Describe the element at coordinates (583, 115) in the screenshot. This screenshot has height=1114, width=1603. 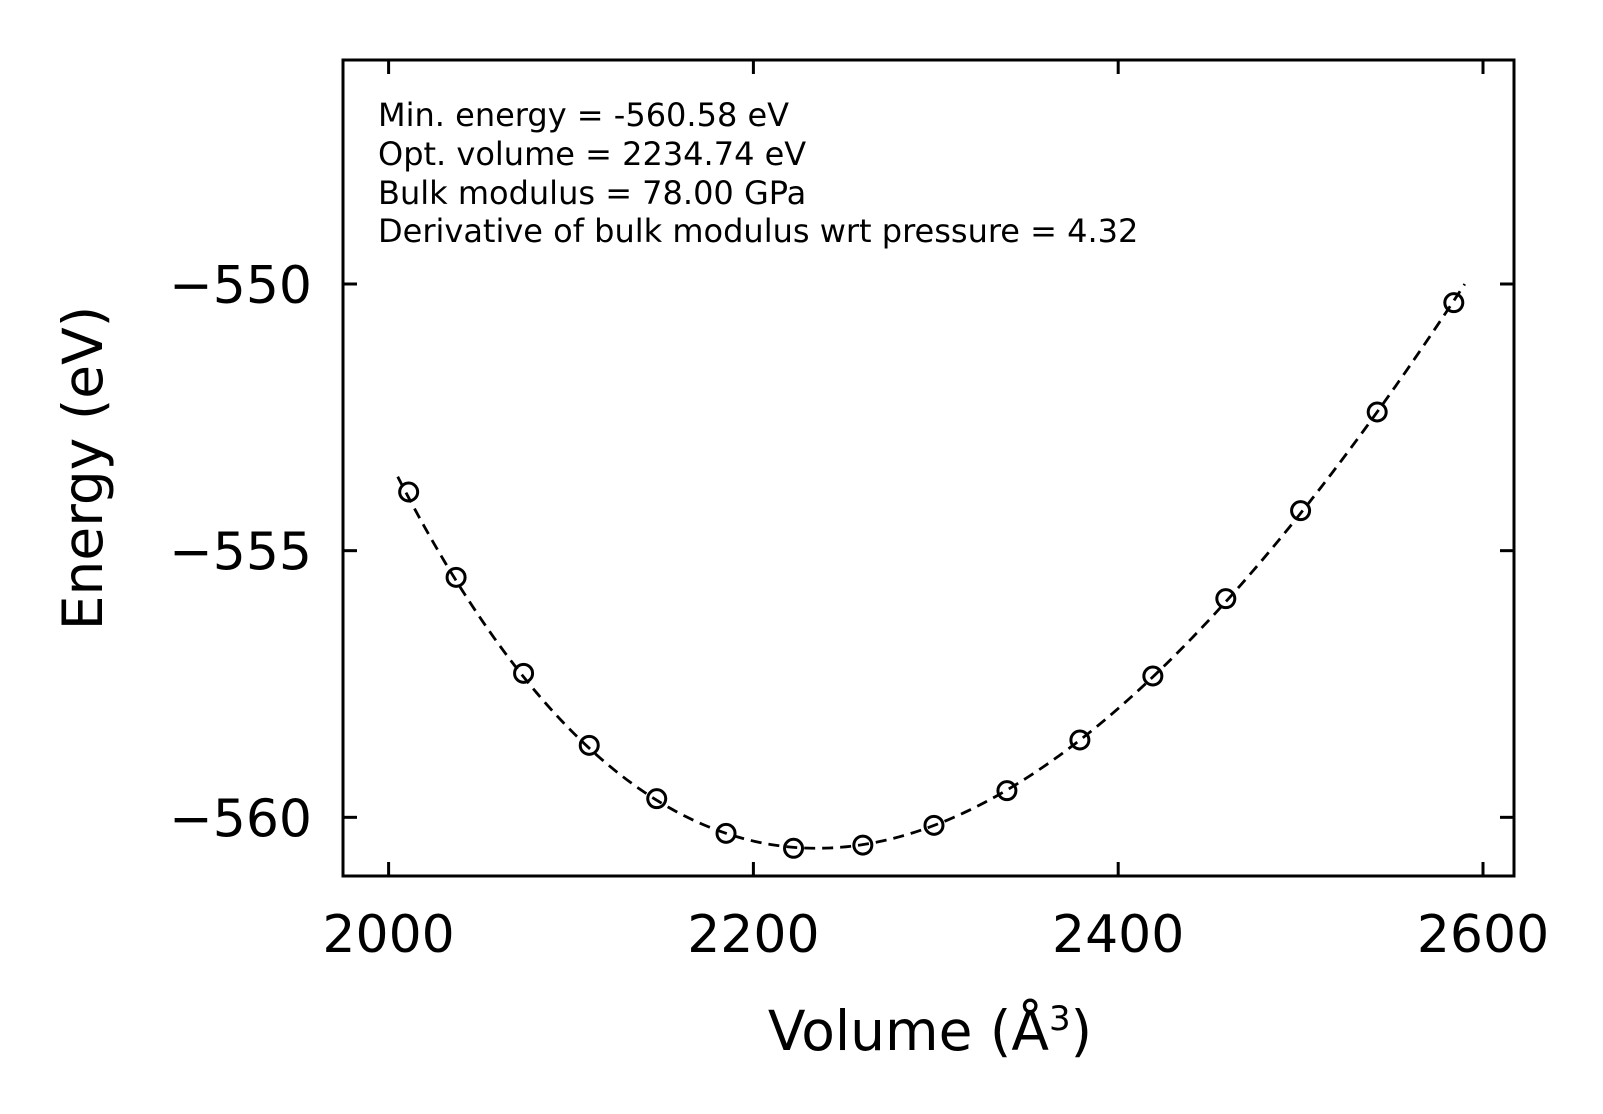
I see `annotation-min-energy: Min. energy = -560.58 eV` at that location.